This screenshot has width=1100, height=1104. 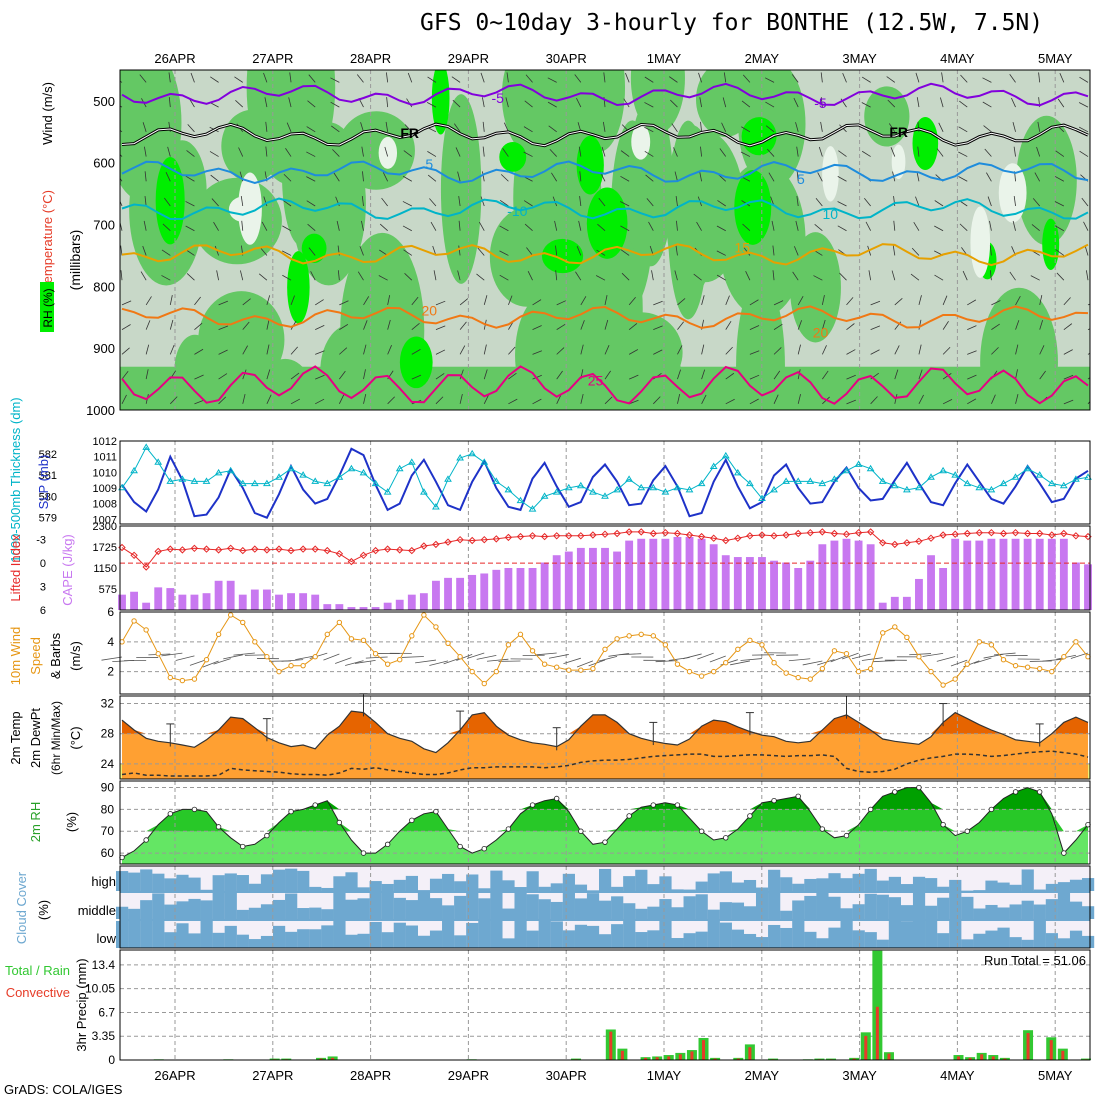 What do you see at coordinates (105, 473) in the screenshot?
I see `slp-ytick: 1010` at bounding box center [105, 473].